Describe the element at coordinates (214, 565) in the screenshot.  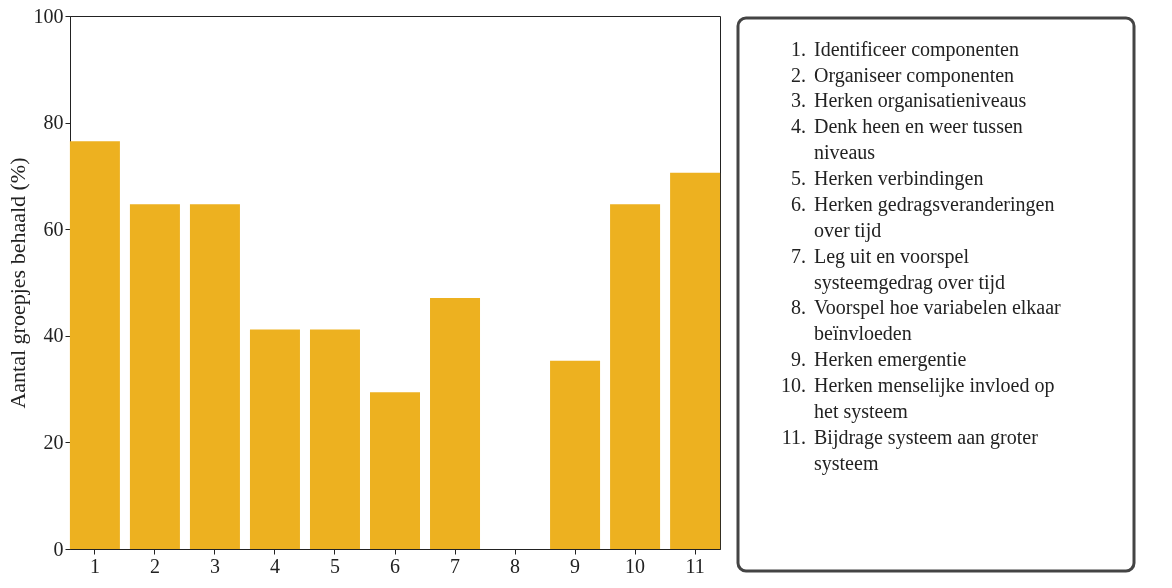
I see `x-tick-label: 3` at that location.